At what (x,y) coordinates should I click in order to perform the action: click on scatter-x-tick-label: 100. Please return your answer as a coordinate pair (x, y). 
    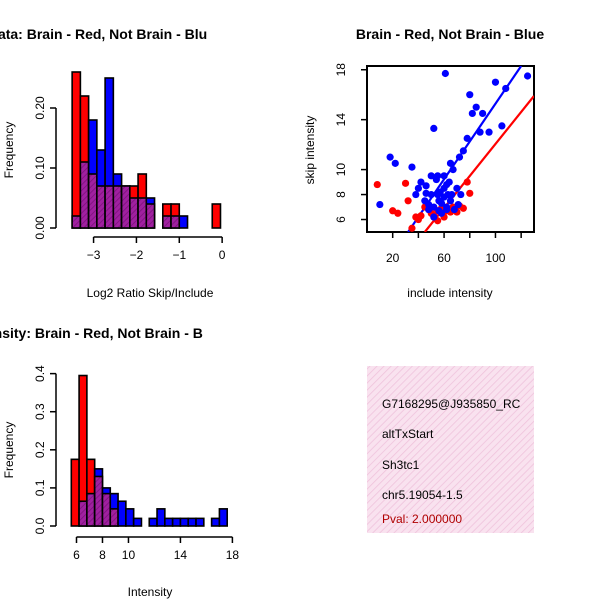
    Looking at the image, I should click on (495, 258).